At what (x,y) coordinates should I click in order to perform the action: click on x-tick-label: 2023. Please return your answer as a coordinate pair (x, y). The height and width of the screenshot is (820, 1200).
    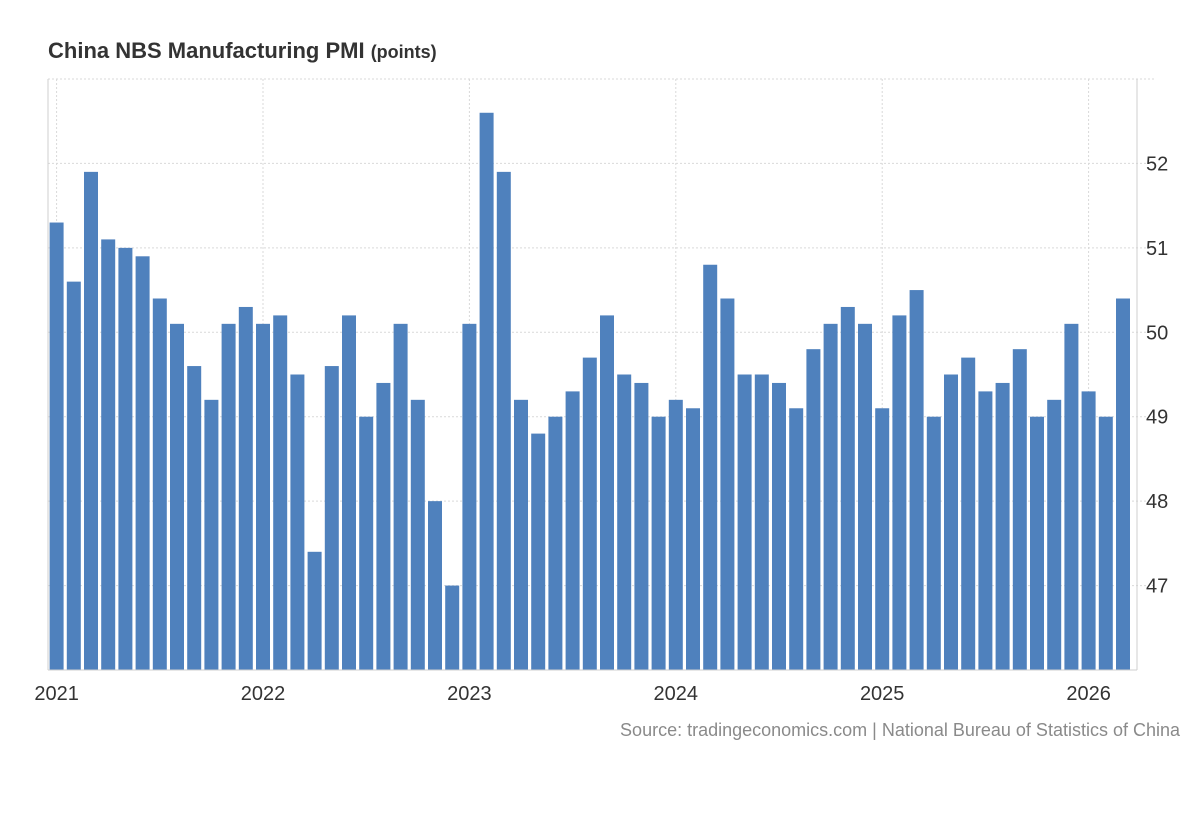
    Looking at the image, I should click on (469, 691).